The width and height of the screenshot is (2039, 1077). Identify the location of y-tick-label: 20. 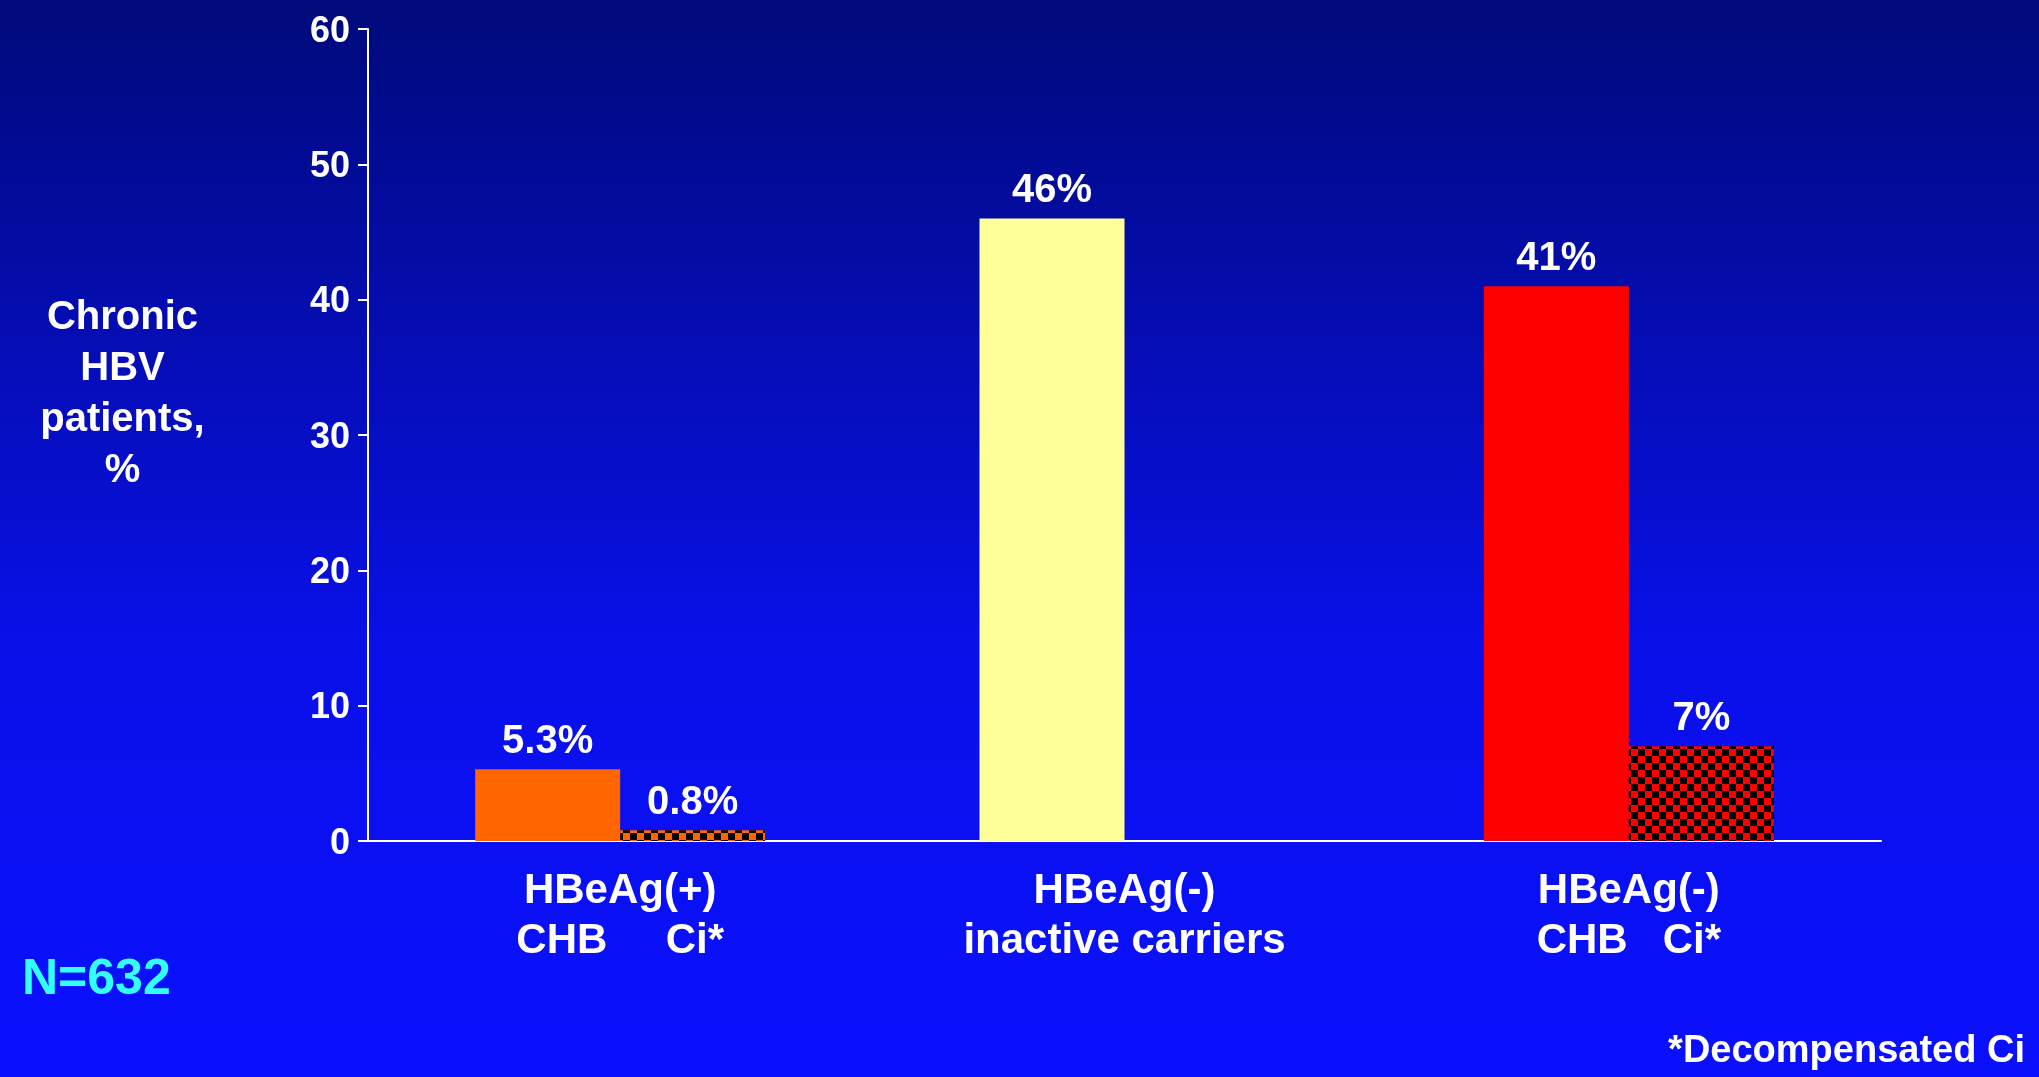
(329, 570).